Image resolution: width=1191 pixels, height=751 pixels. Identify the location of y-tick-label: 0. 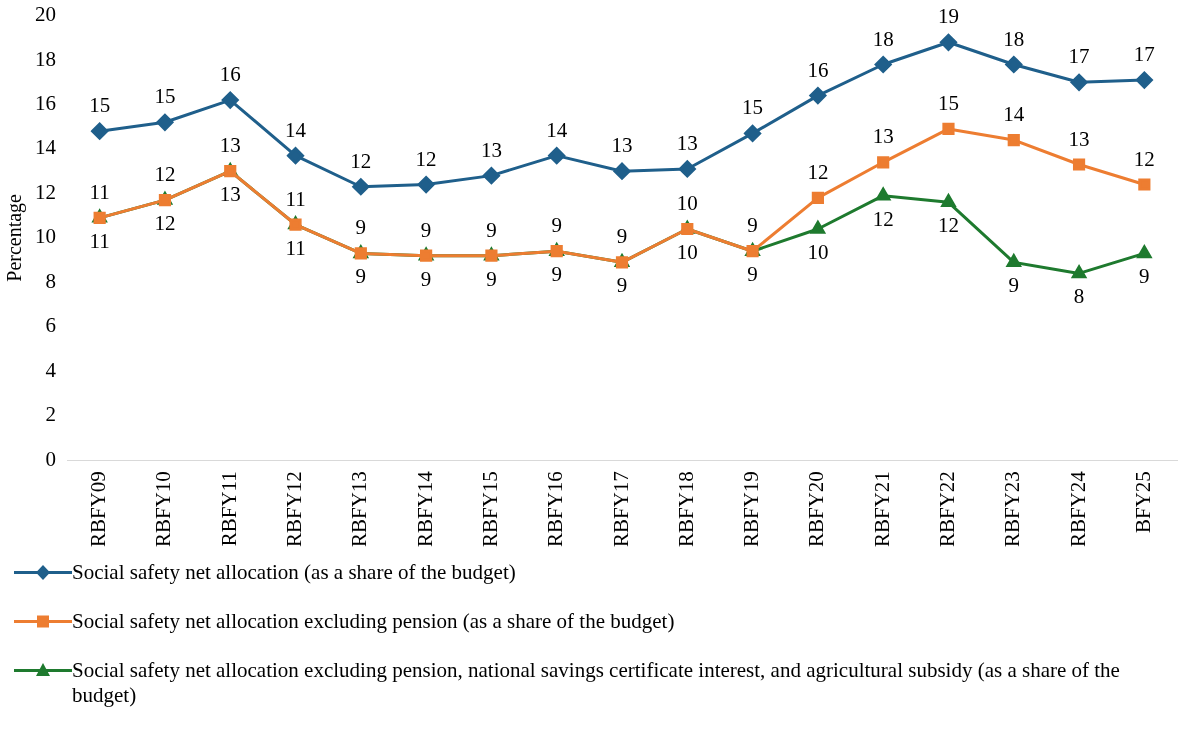
(50, 458).